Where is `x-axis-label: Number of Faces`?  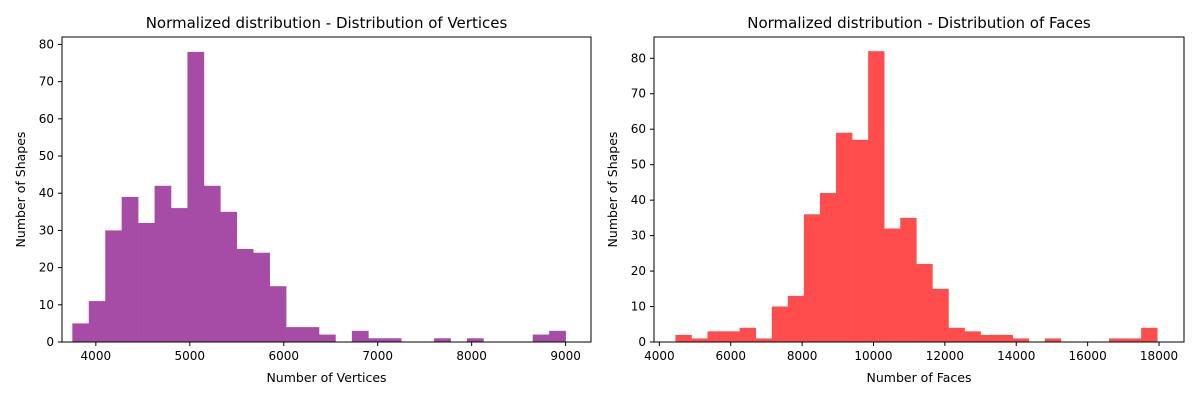 x-axis-label: Number of Faces is located at coordinates (919, 377).